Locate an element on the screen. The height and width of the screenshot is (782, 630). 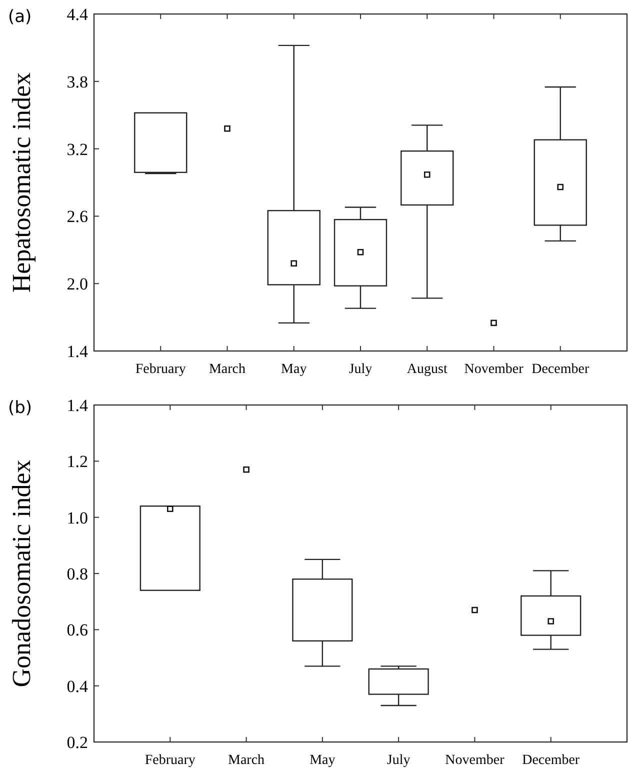
y-tick-label: 0.4 is located at coordinates (77, 686).